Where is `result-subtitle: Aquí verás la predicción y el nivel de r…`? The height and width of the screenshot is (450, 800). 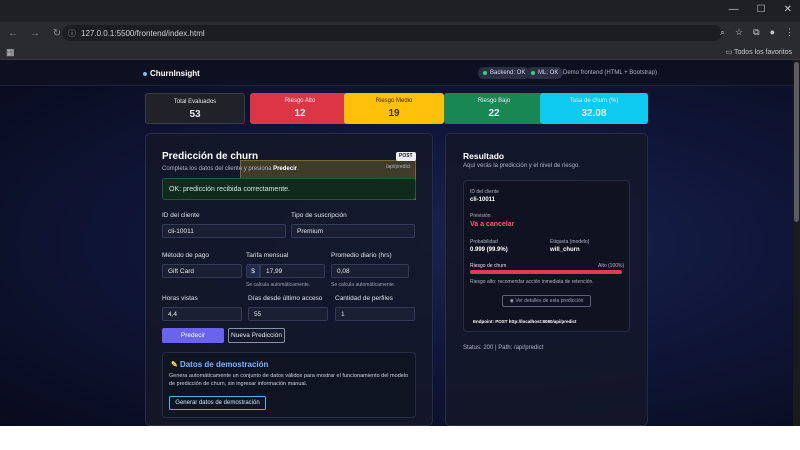
result-subtitle: Aquí verás la predicción y el nivel de r… is located at coordinates (522, 166).